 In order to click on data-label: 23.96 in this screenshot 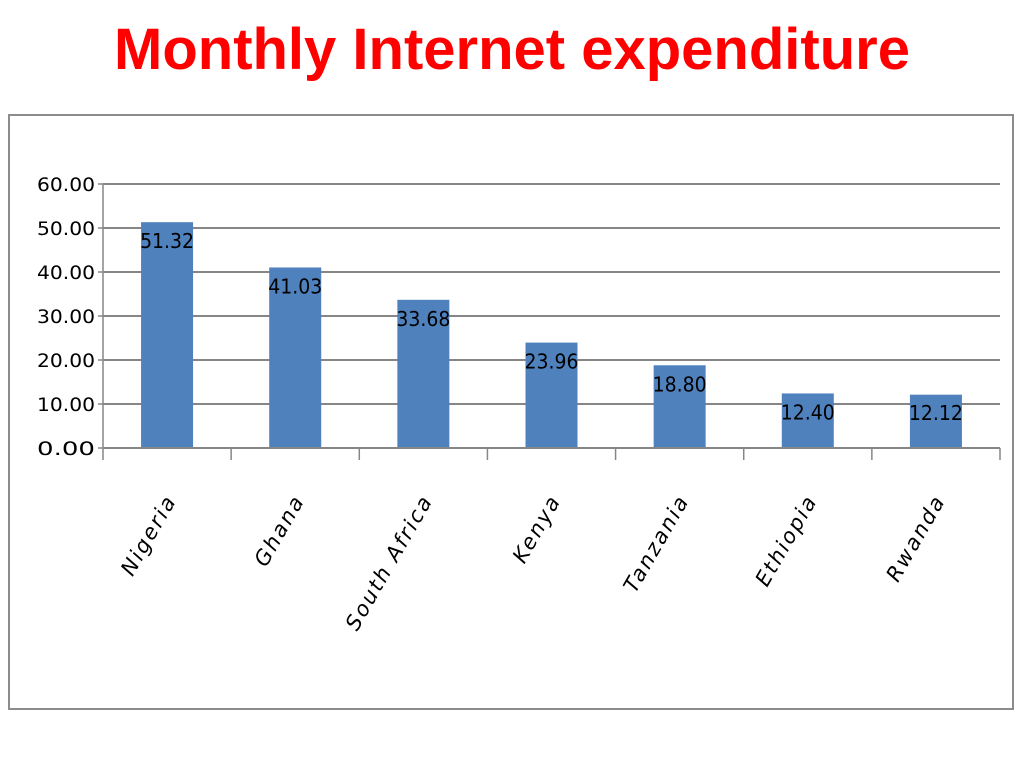, I will do `click(552, 362)`.